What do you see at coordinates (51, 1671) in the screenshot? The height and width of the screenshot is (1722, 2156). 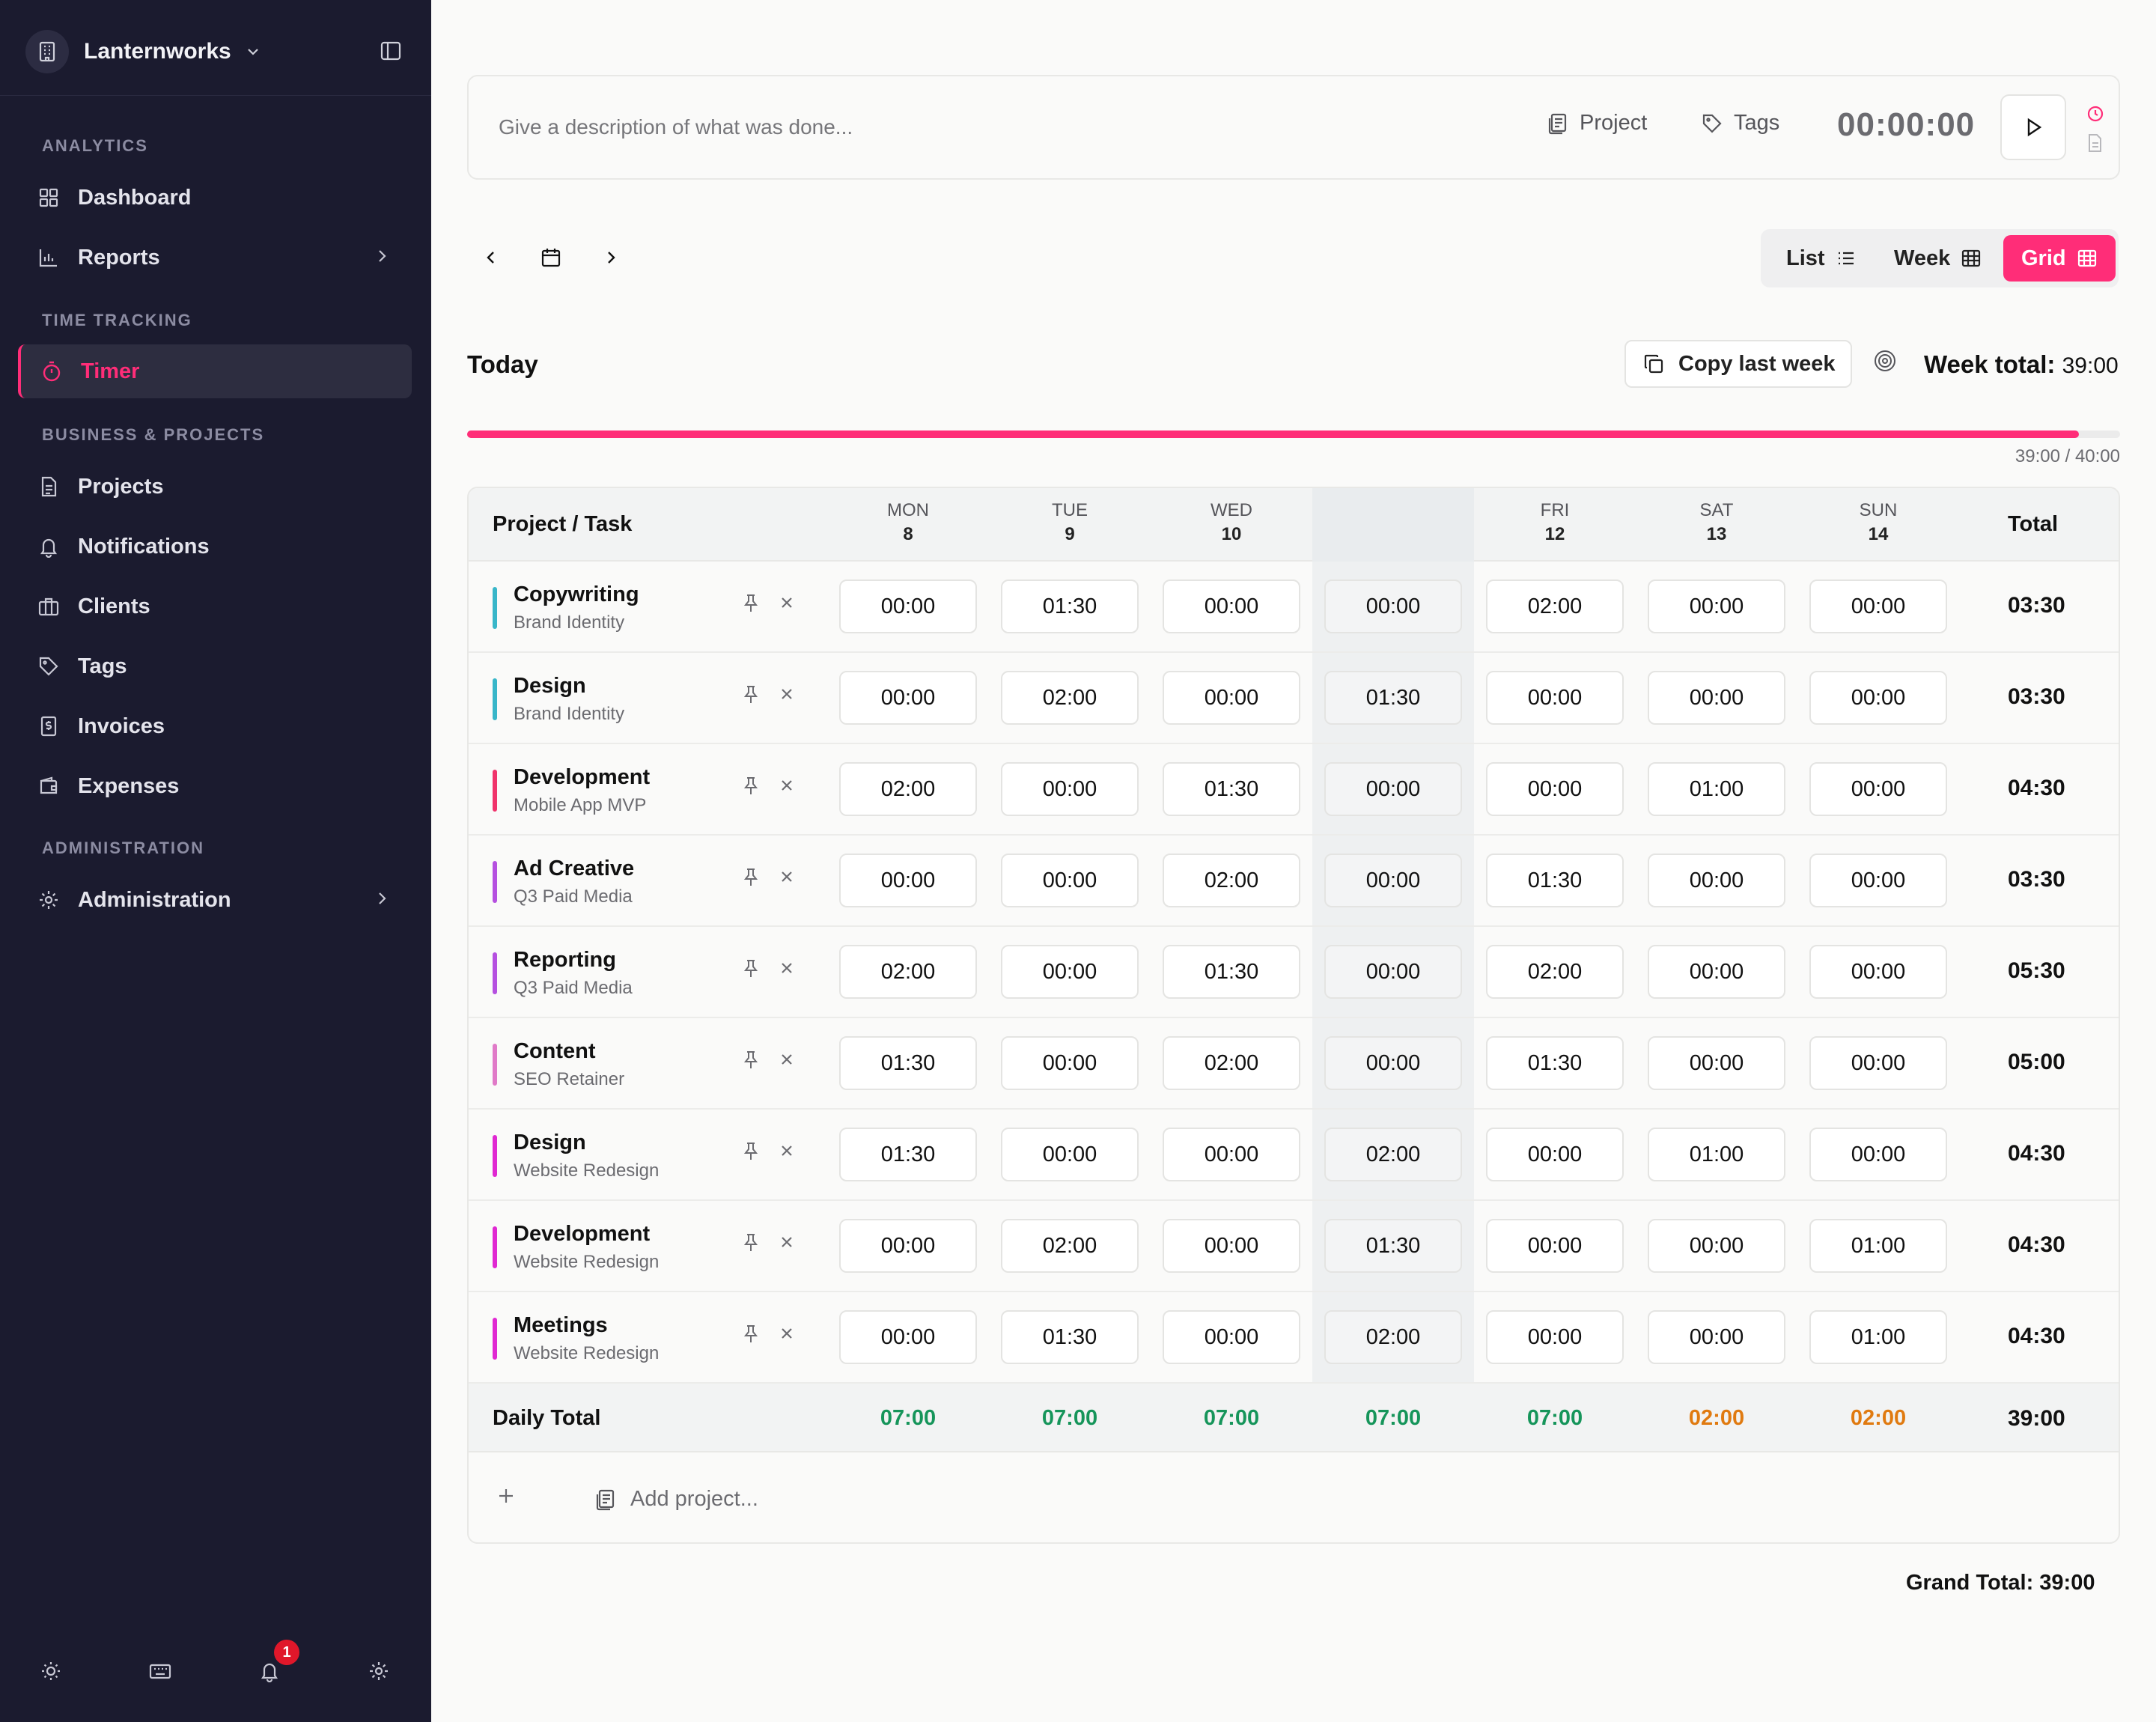 I see `theme-toggle-icon` at bounding box center [51, 1671].